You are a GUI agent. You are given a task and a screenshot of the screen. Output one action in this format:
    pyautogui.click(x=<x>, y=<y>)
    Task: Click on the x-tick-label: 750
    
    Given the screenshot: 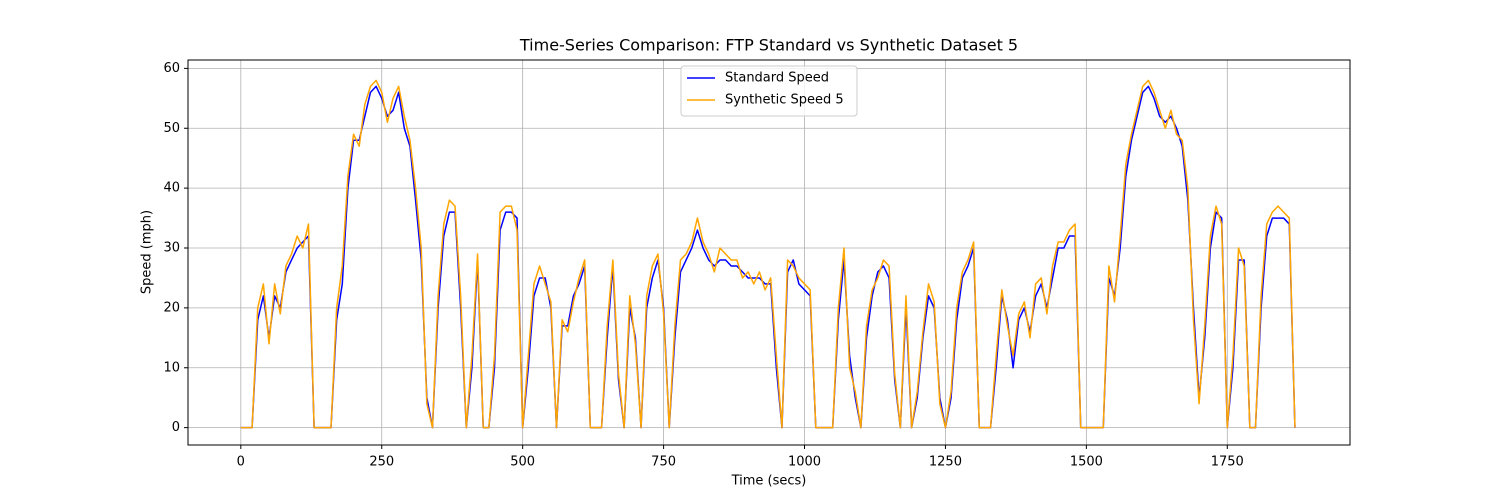 What is the action you would take?
    pyautogui.click(x=663, y=462)
    